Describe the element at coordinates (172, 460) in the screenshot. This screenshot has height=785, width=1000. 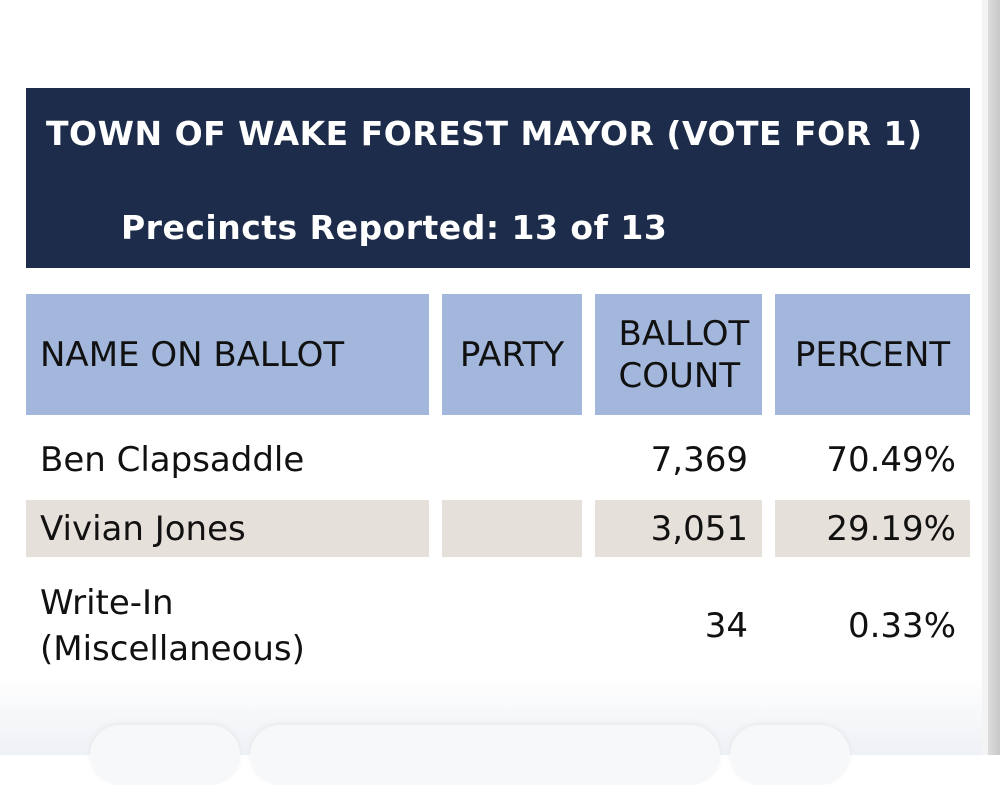
I see `candidate-name: Ben Clapsaddle` at that location.